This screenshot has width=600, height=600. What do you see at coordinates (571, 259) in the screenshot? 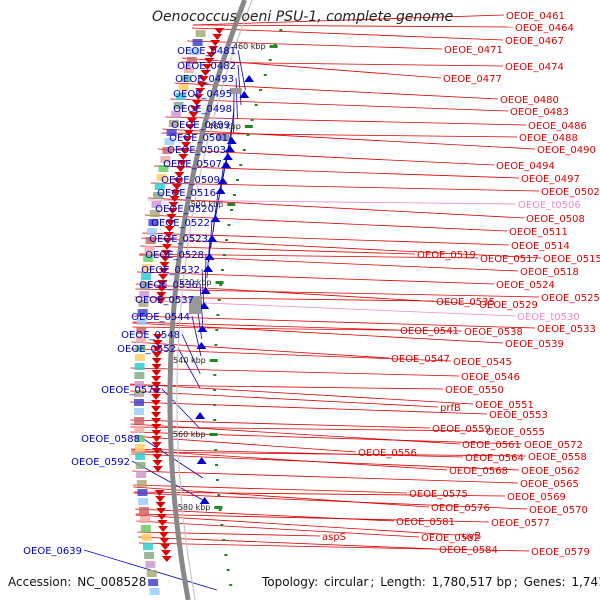
I see `reverse-gene-label: OEOE_0515` at bounding box center [571, 259].